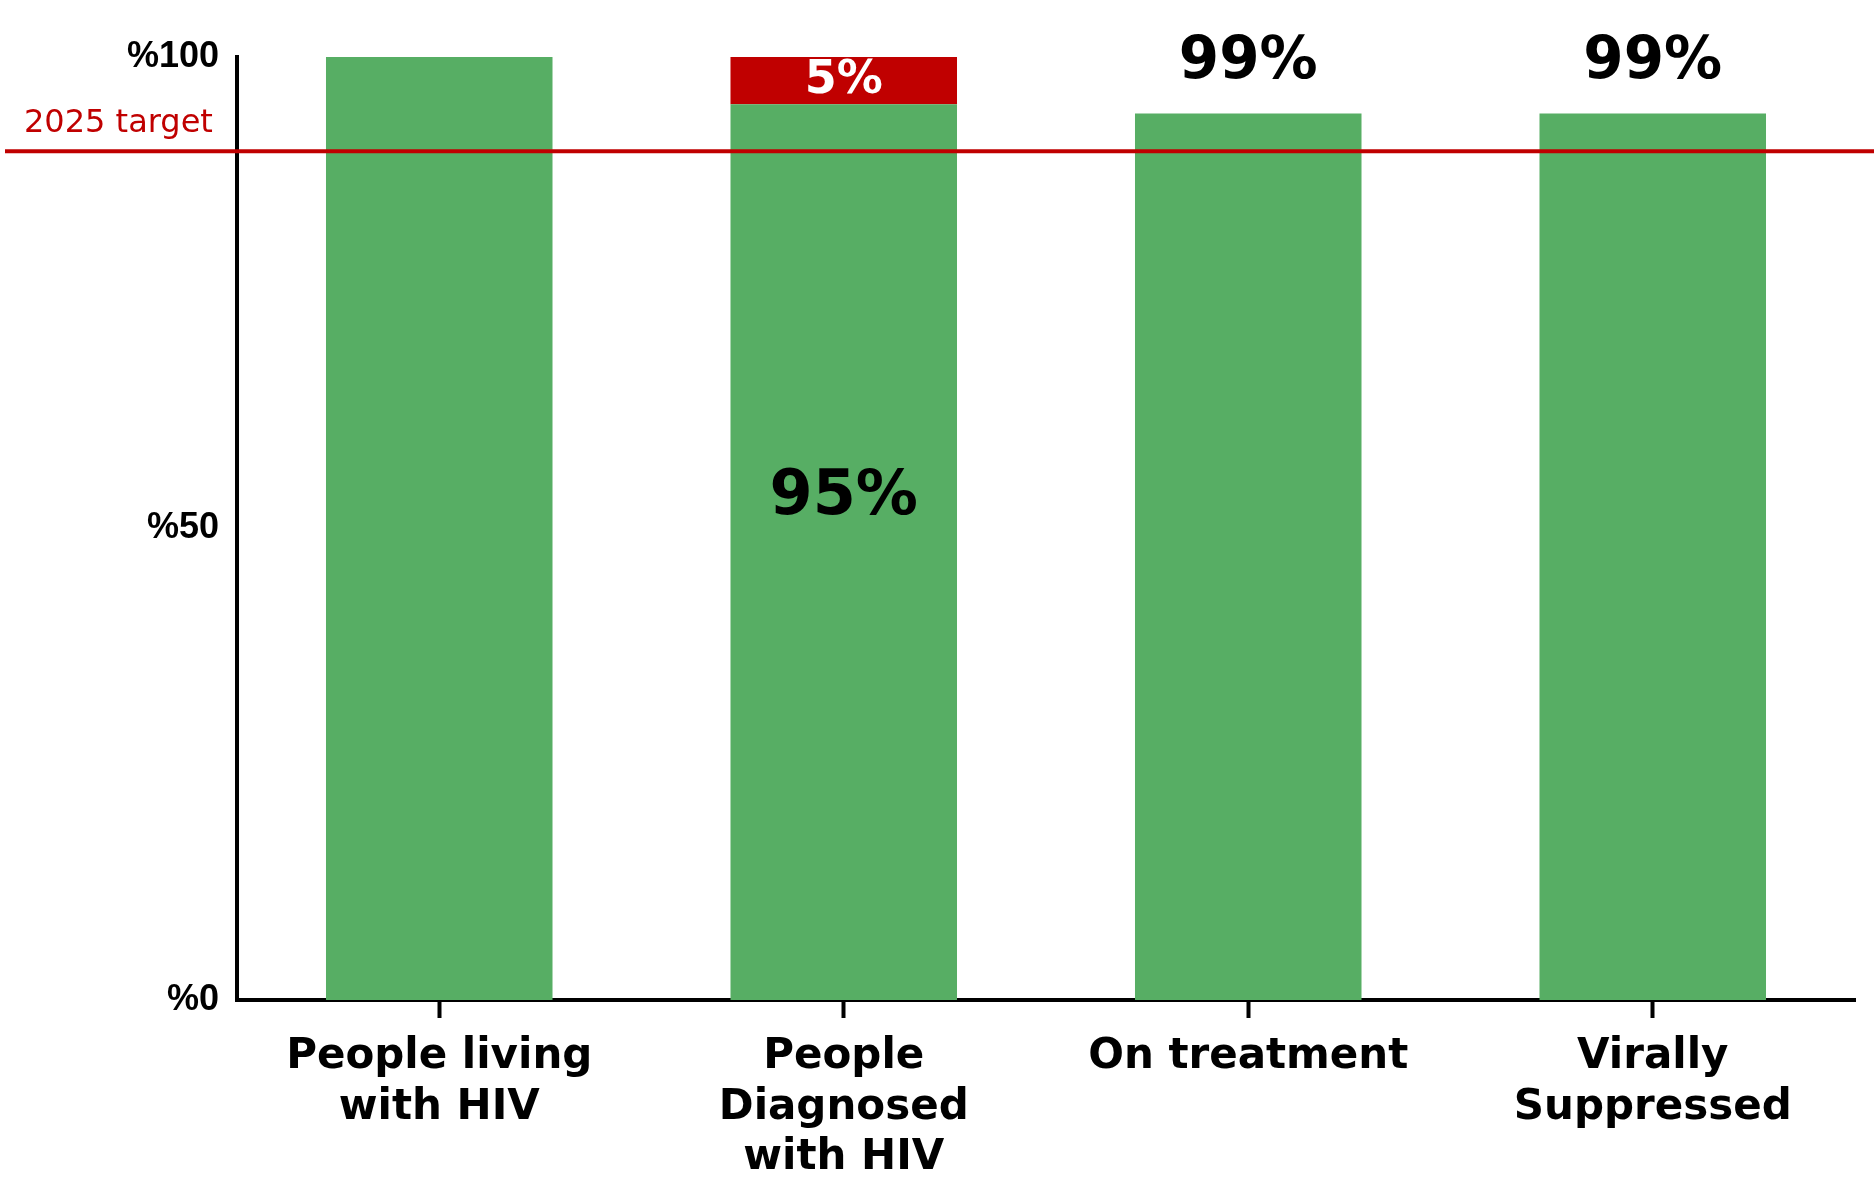 The image size is (1874, 1192). What do you see at coordinates (843, 493) in the screenshot?
I see `data-label: 95%` at bounding box center [843, 493].